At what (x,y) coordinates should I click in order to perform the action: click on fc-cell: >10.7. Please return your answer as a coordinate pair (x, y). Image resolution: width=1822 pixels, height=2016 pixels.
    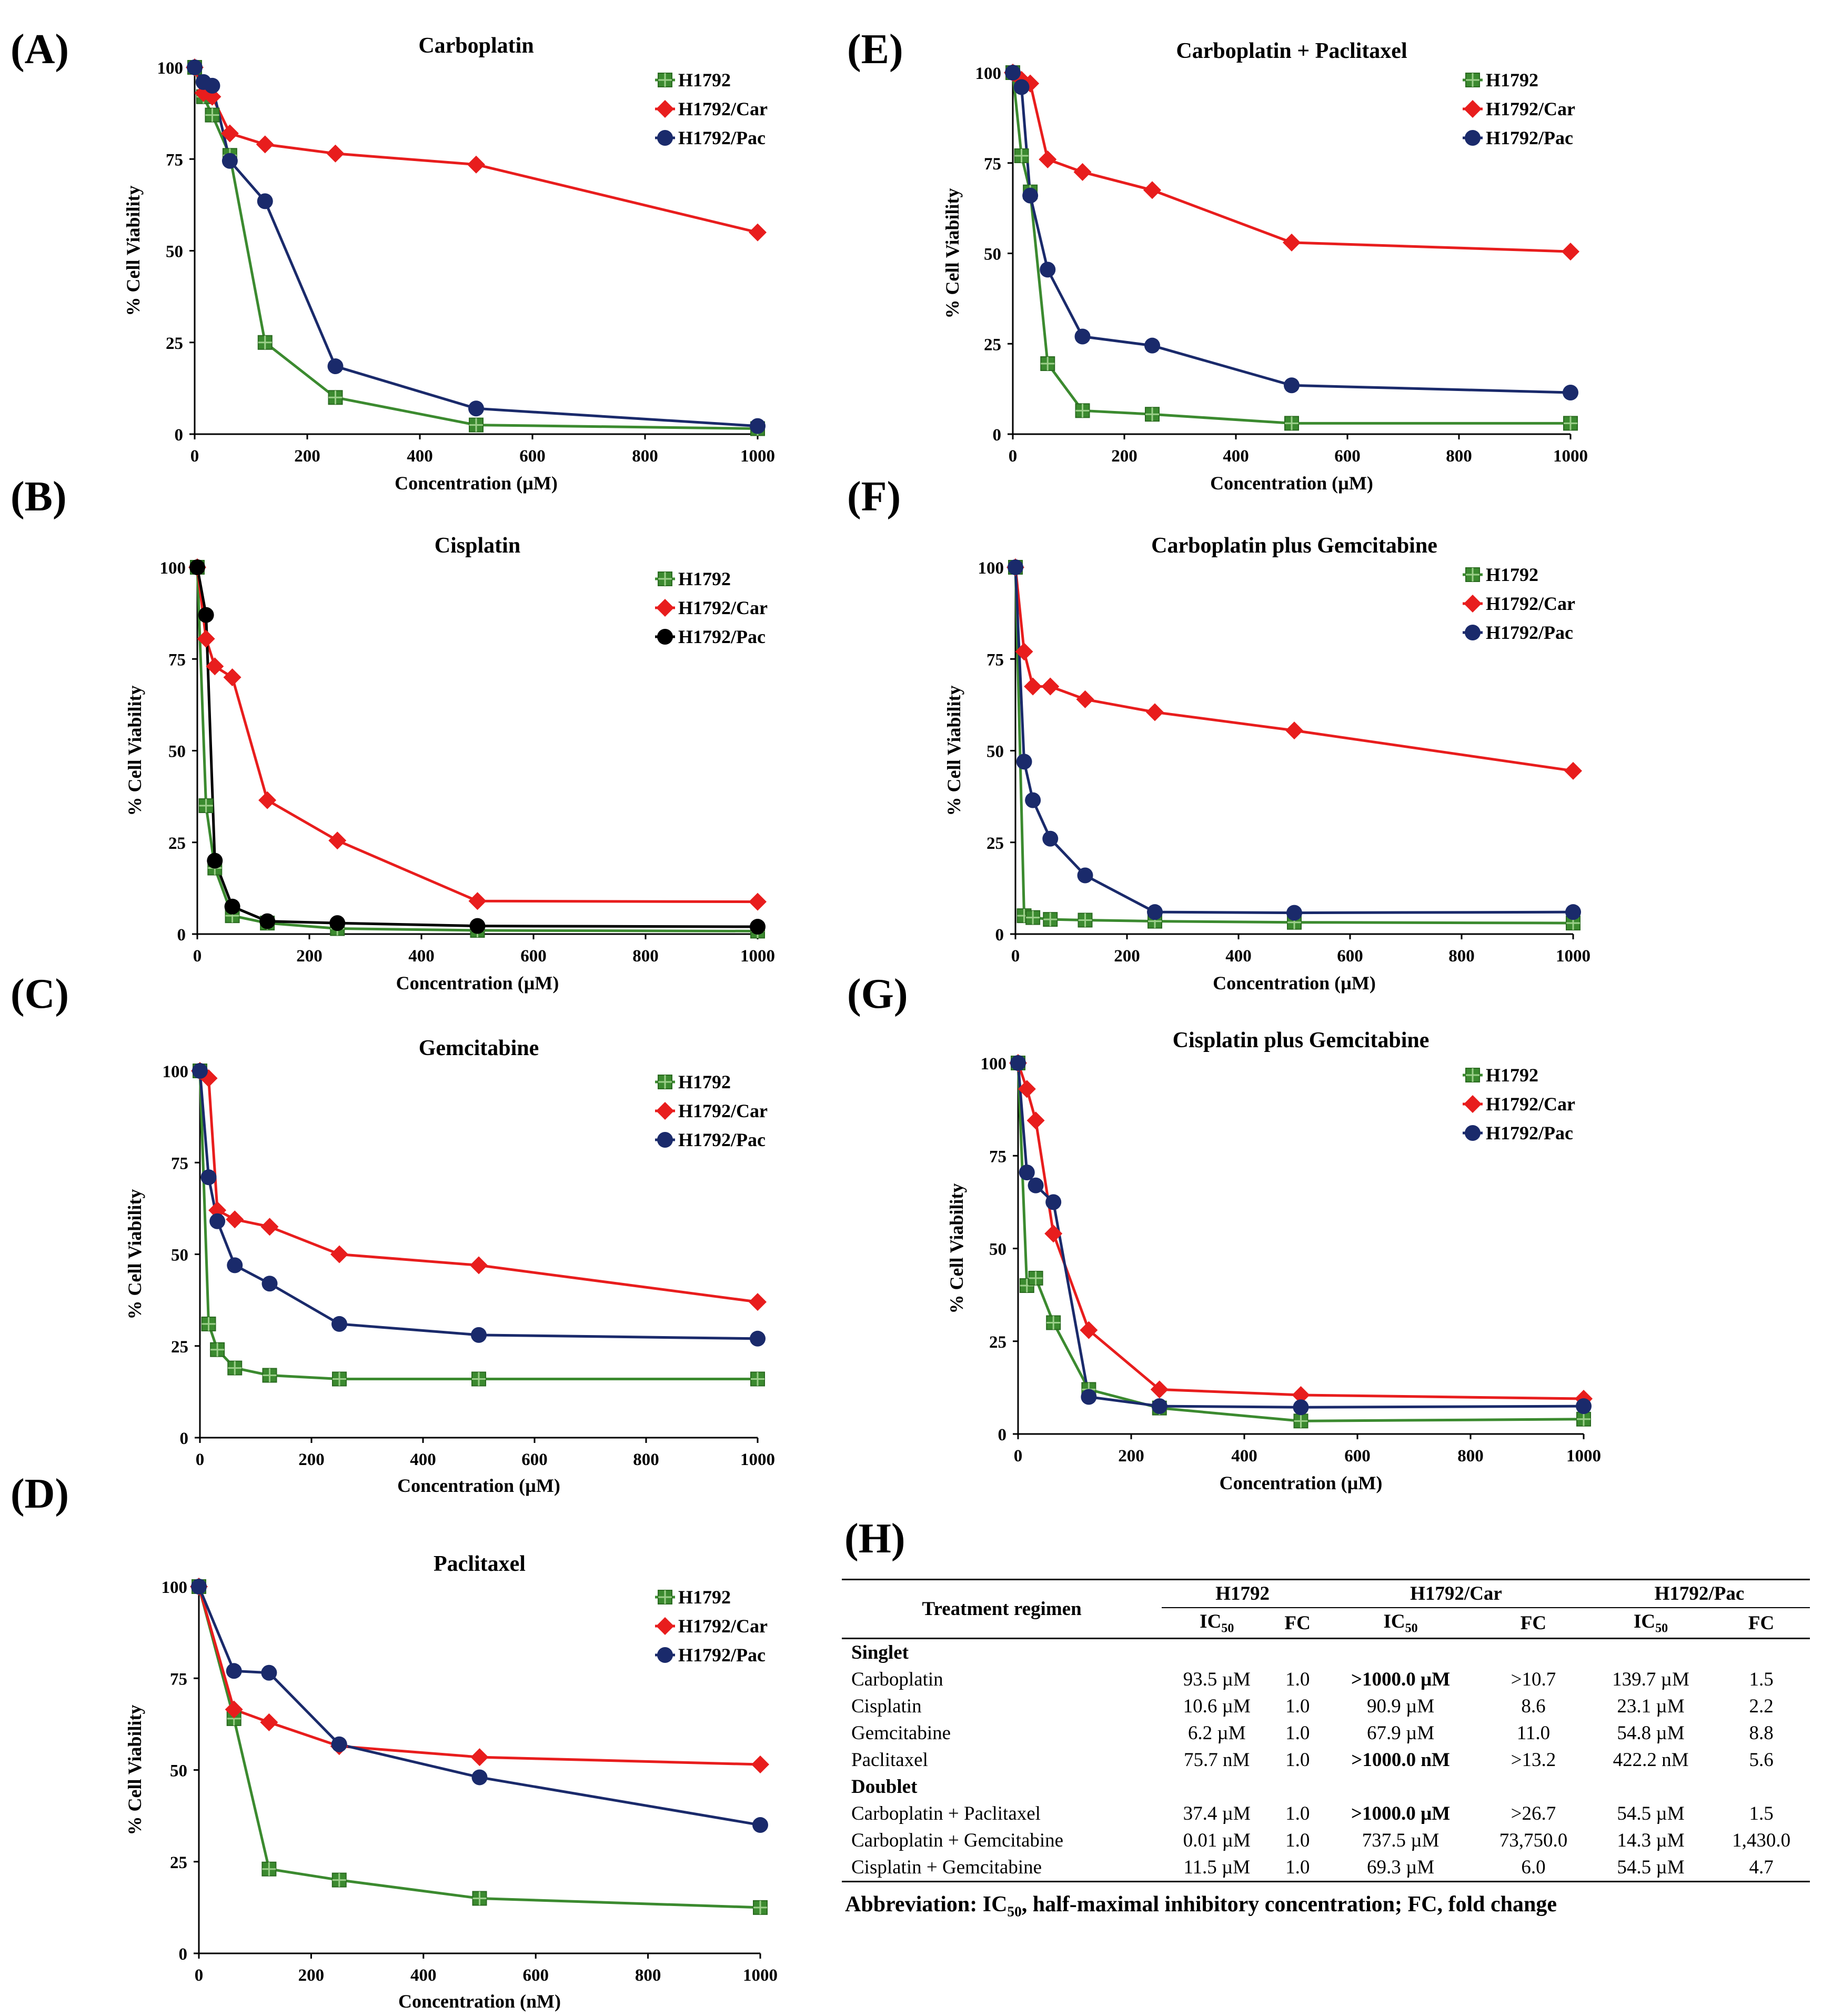
    Looking at the image, I should click on (1533, 1680).